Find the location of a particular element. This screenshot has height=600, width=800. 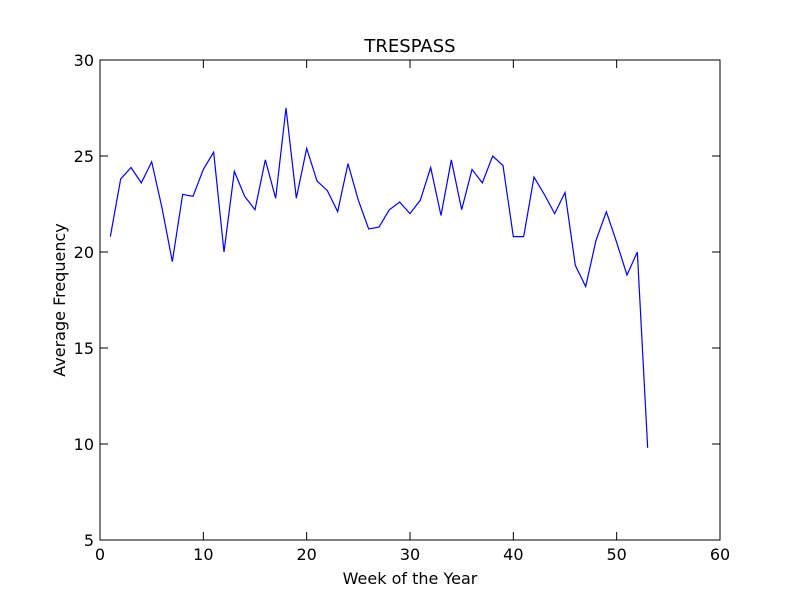

x-tick-label: 60 is located at coordinates (720, 554).